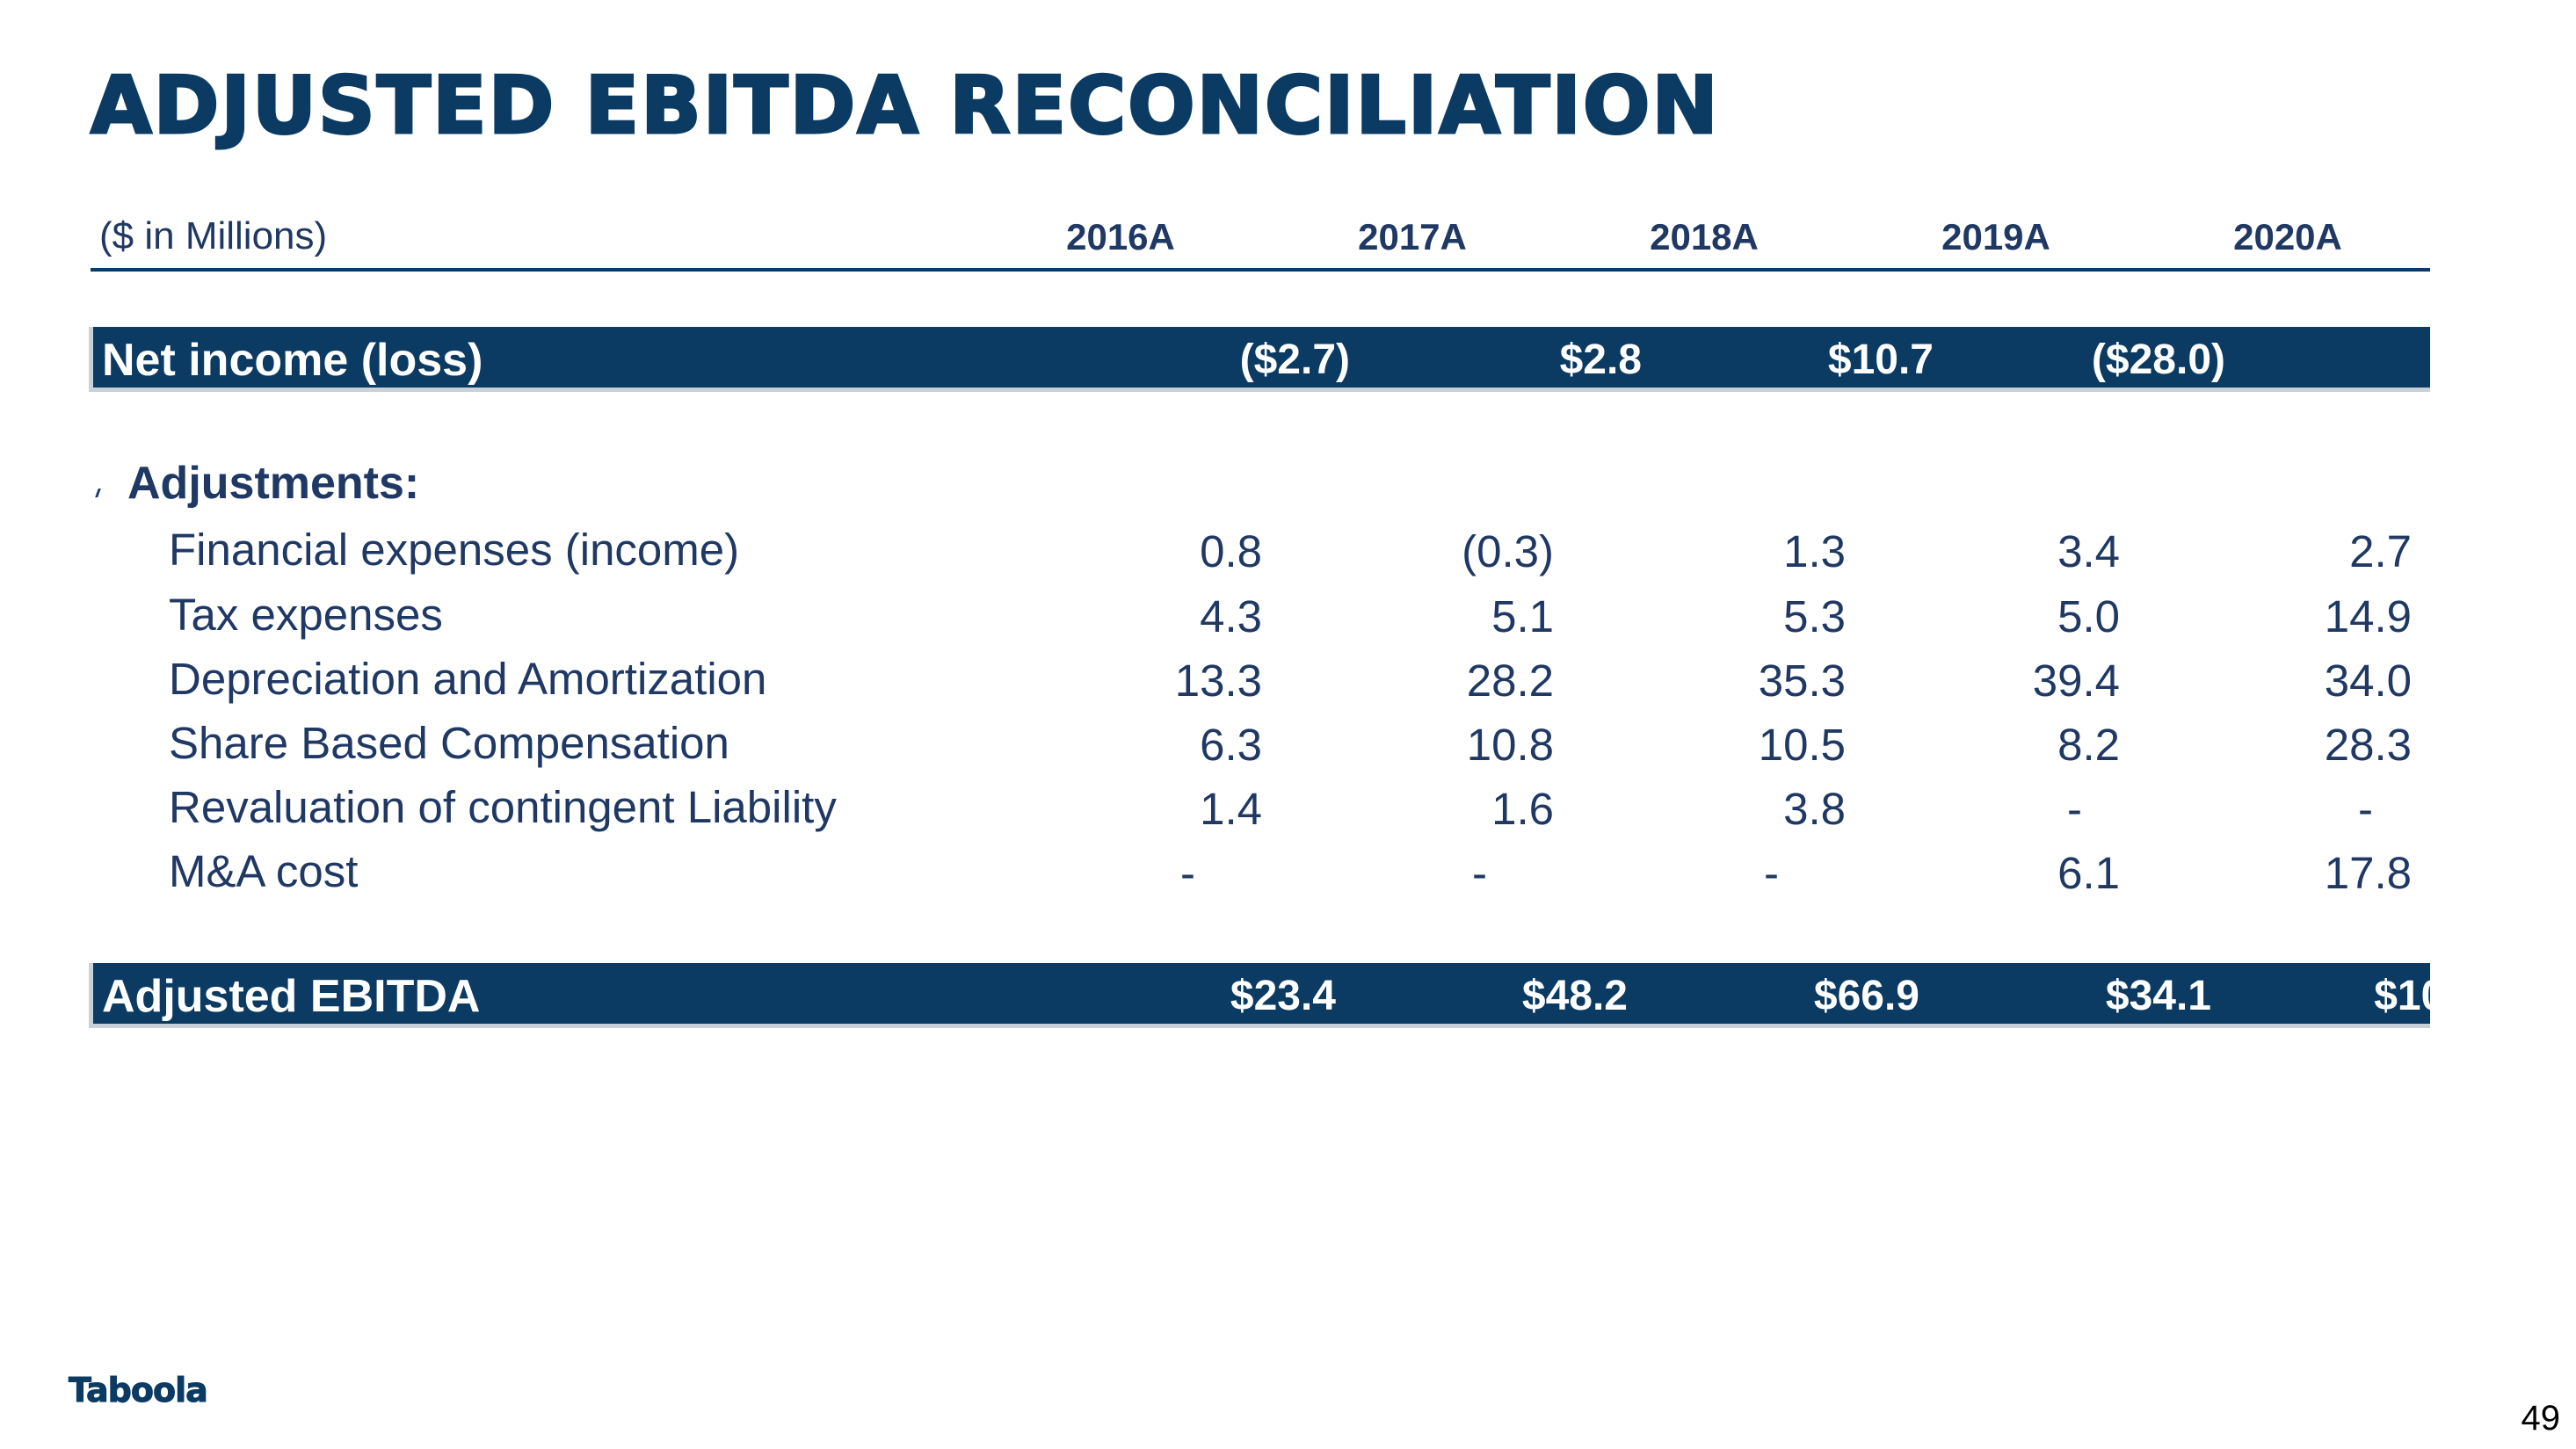 Image resolution: width=2576 pixels, height=1449 pixels. I want to click on net-income-label: Net income (loss), so click(292, 360).